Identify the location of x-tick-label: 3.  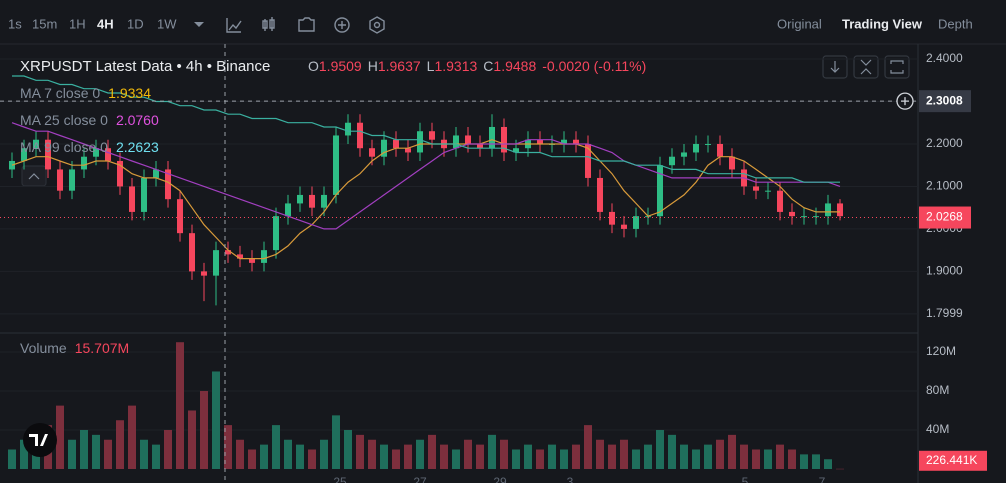
(570, 479).